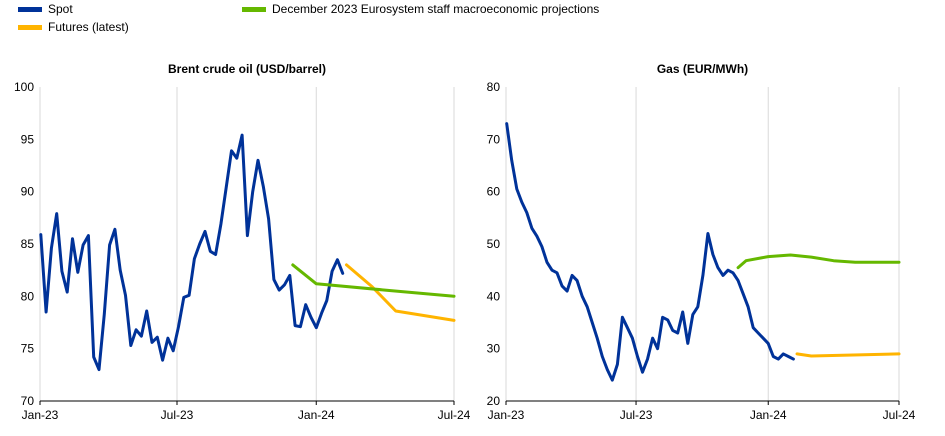 The image size is (945, 436). Describe the element at coordinates (702, 69) in the screenshot. I see `gas-chart-title: Gas (EUR/MWh)` at that location.